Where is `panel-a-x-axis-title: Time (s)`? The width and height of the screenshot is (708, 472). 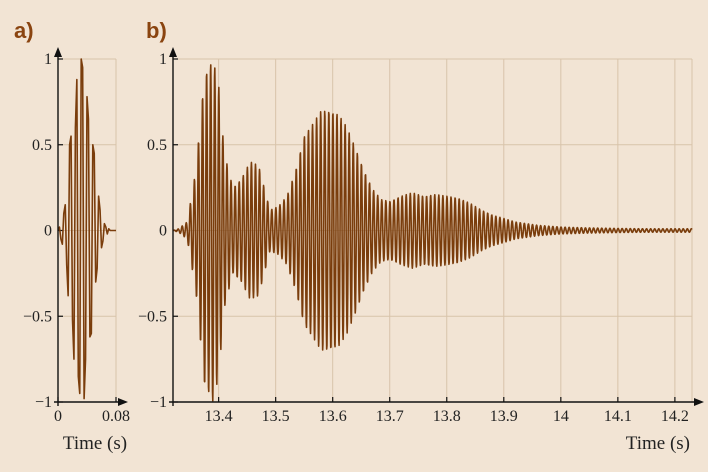
panel-a-x-axis-title: Time (s) is located at coordinates (95, 443).